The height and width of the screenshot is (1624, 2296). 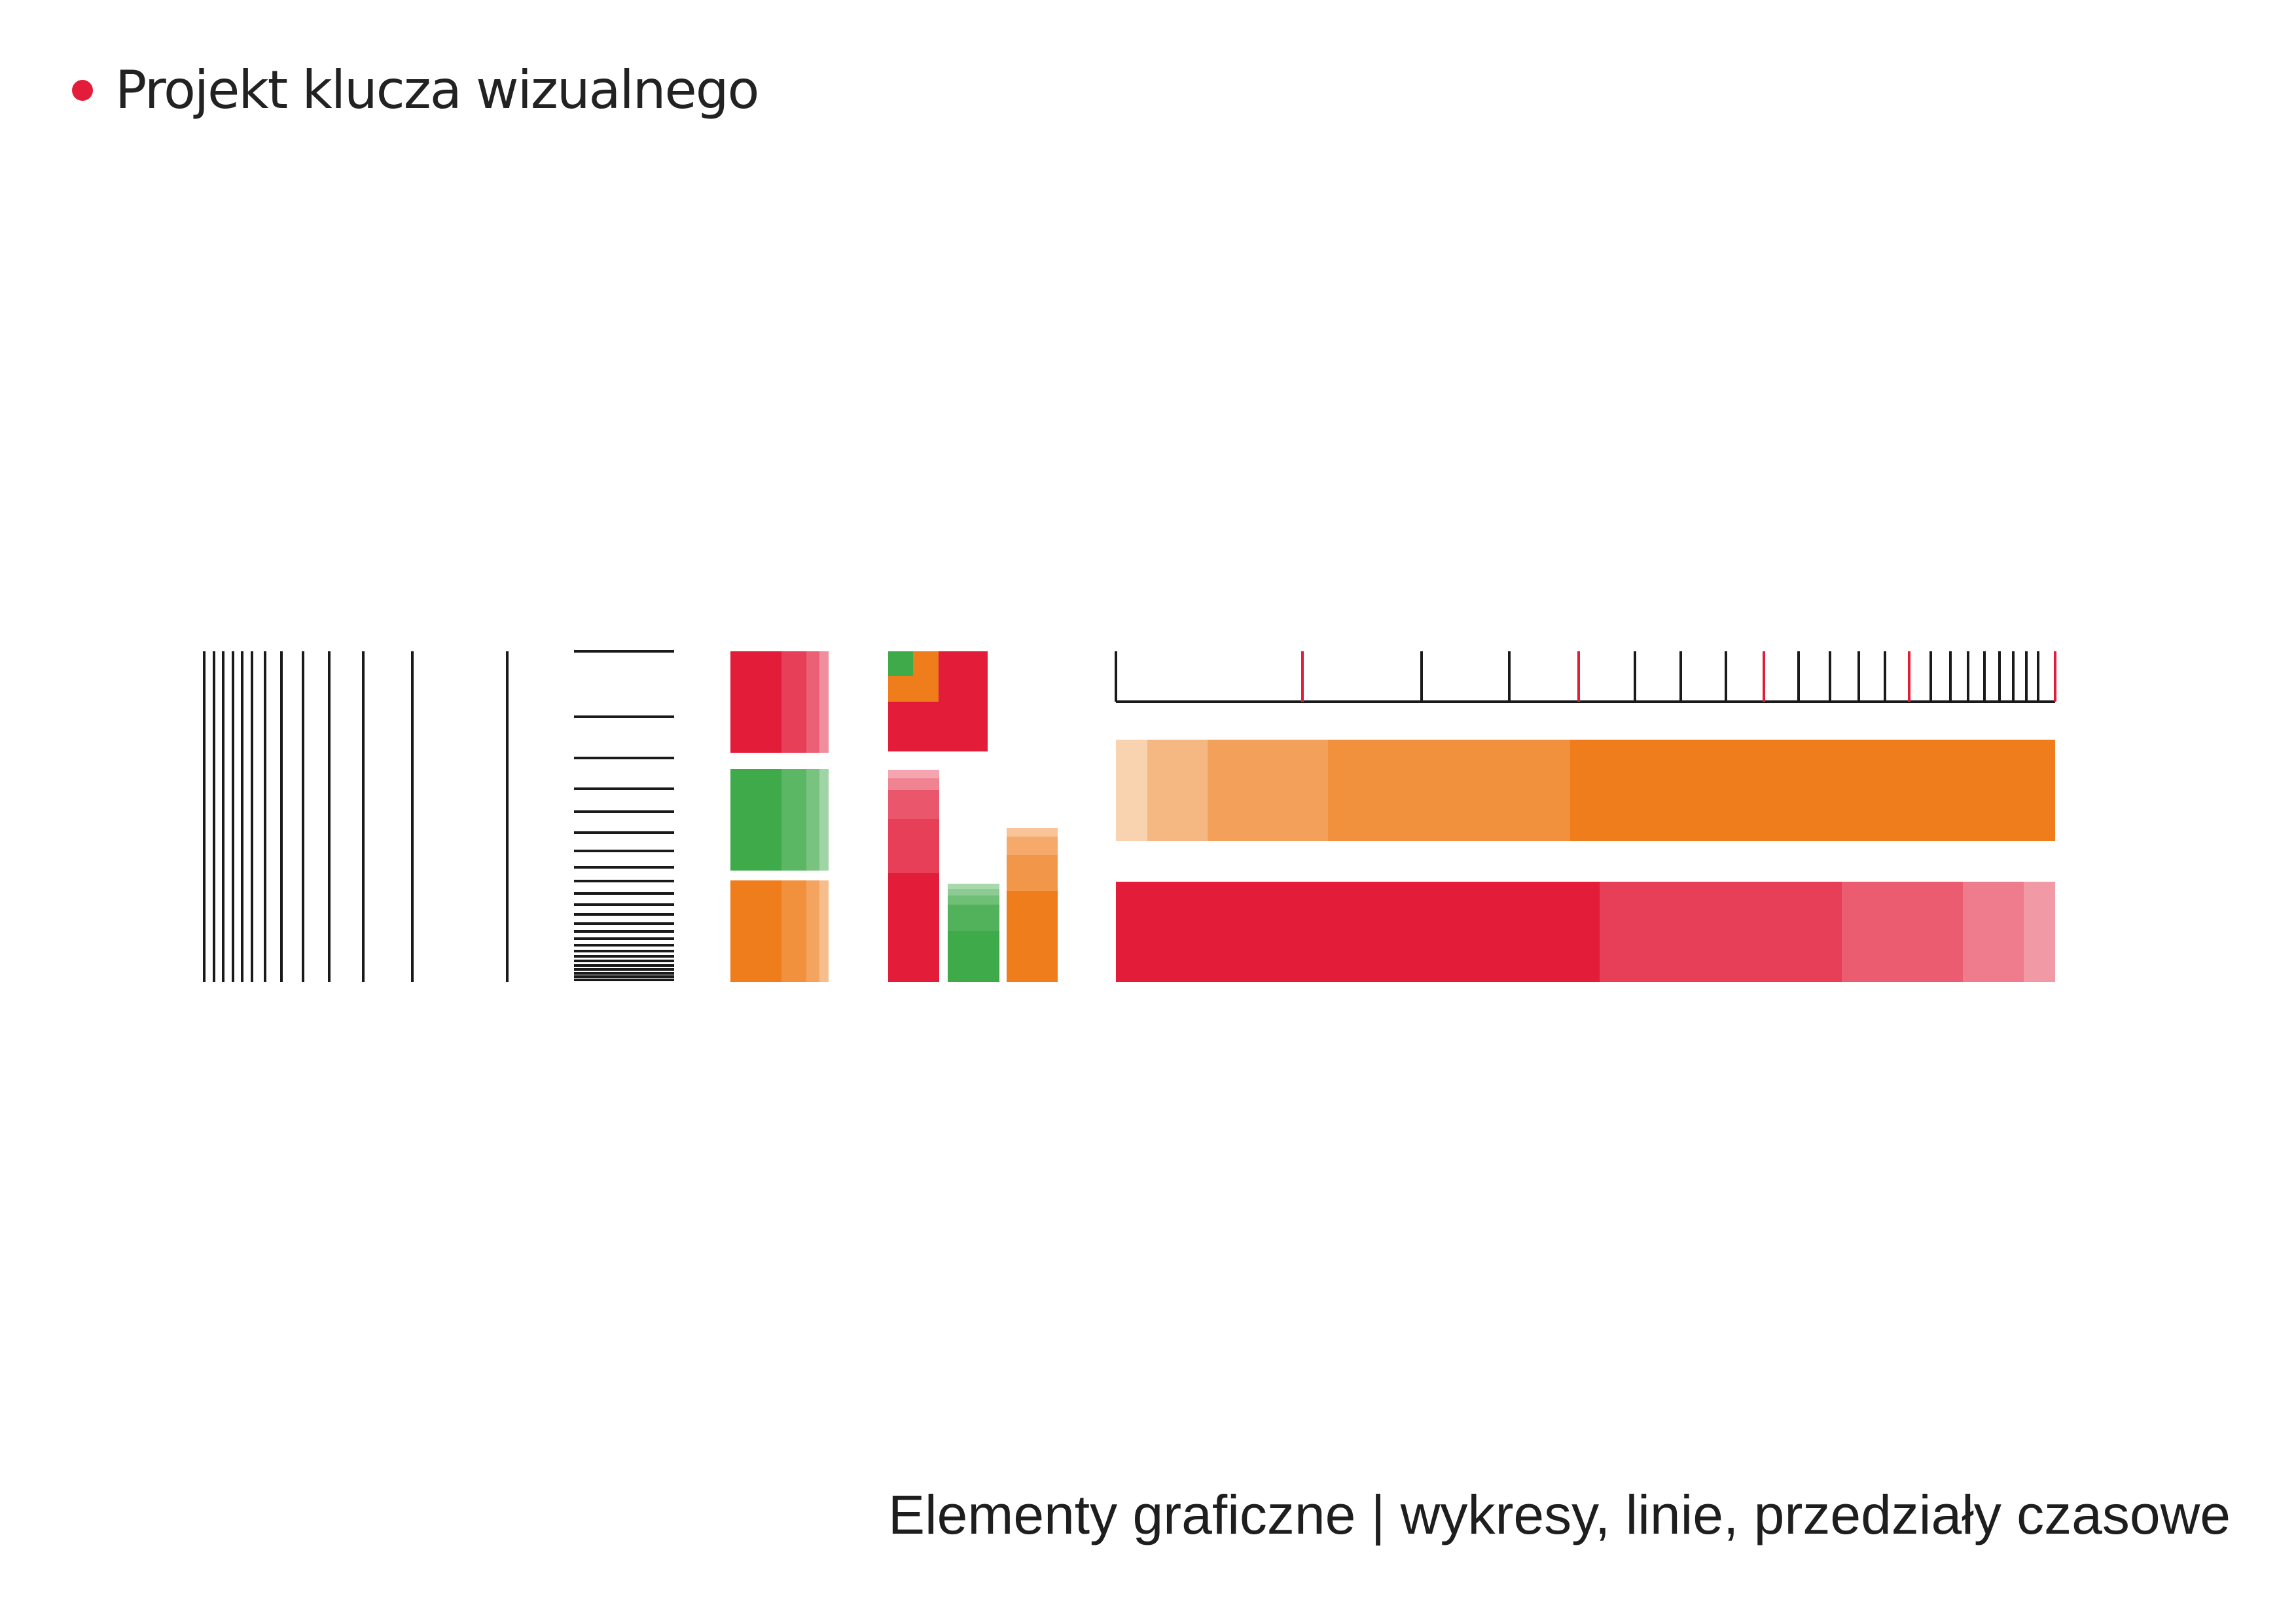 What do you see at coordinates (437, 90) in the screenshot?
I see `page-title: Projekt klucza wizualnego` at bounding box center [437, 90].